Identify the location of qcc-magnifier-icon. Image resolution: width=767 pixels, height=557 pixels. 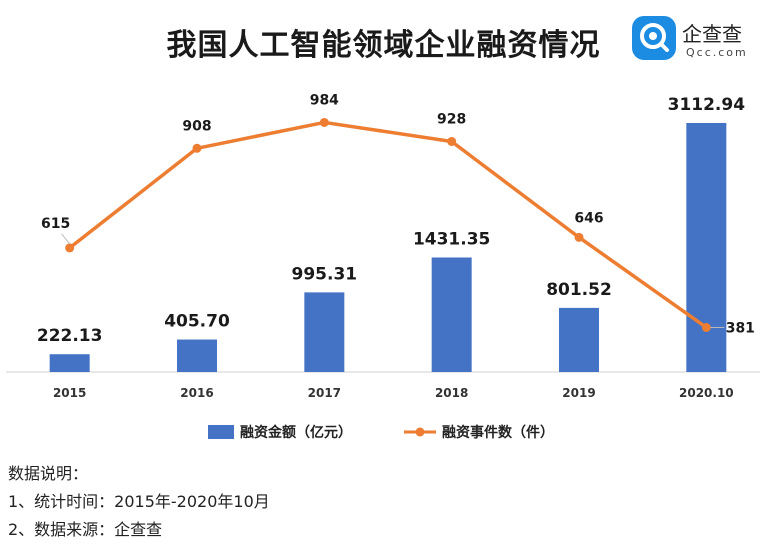
(654, 38).